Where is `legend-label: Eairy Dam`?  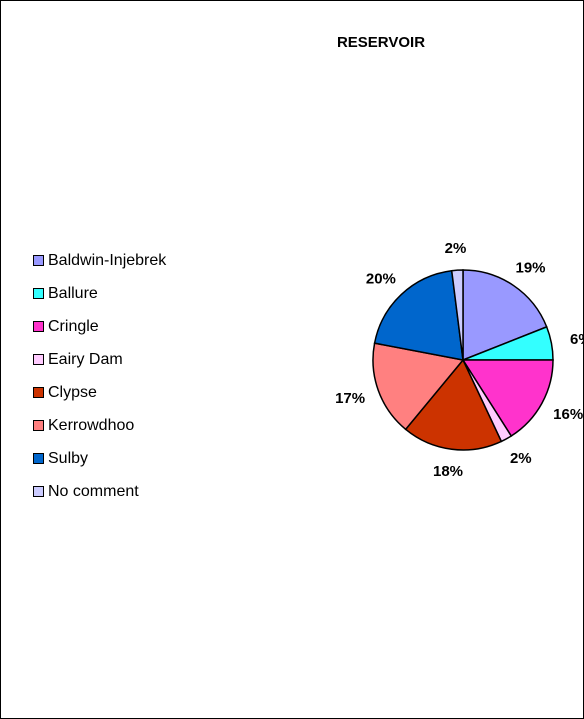 legend-label: Eairy Dam is located at coordinates (85, 359).